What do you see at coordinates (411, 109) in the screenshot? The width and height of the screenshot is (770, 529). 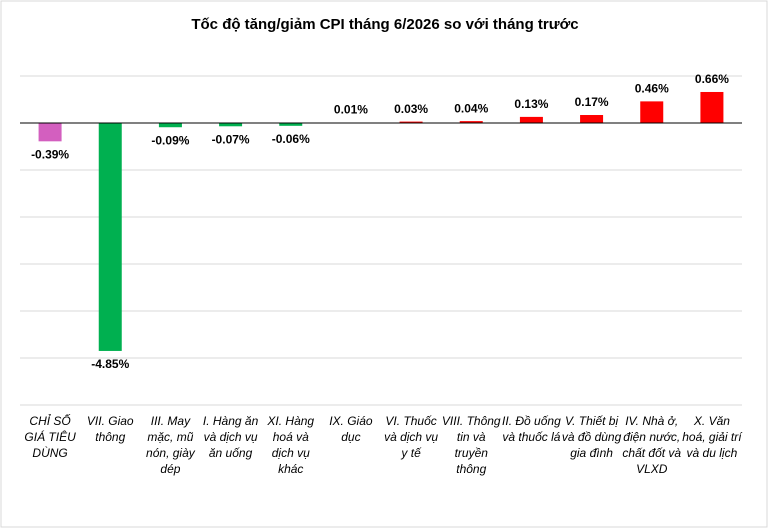 I see `data-label: 0.03%` at bounding box center [411, 109].